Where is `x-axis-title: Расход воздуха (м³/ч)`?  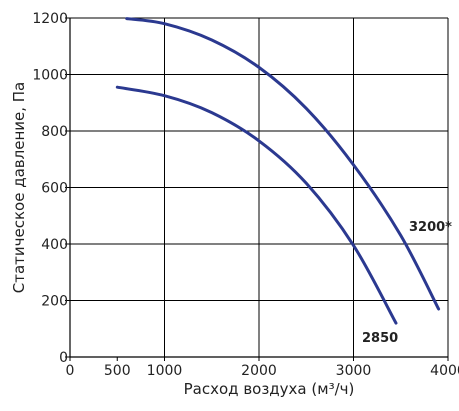
x-axis-title: Расход воздуха (м³/ч) is located at coordinates (269, 389).